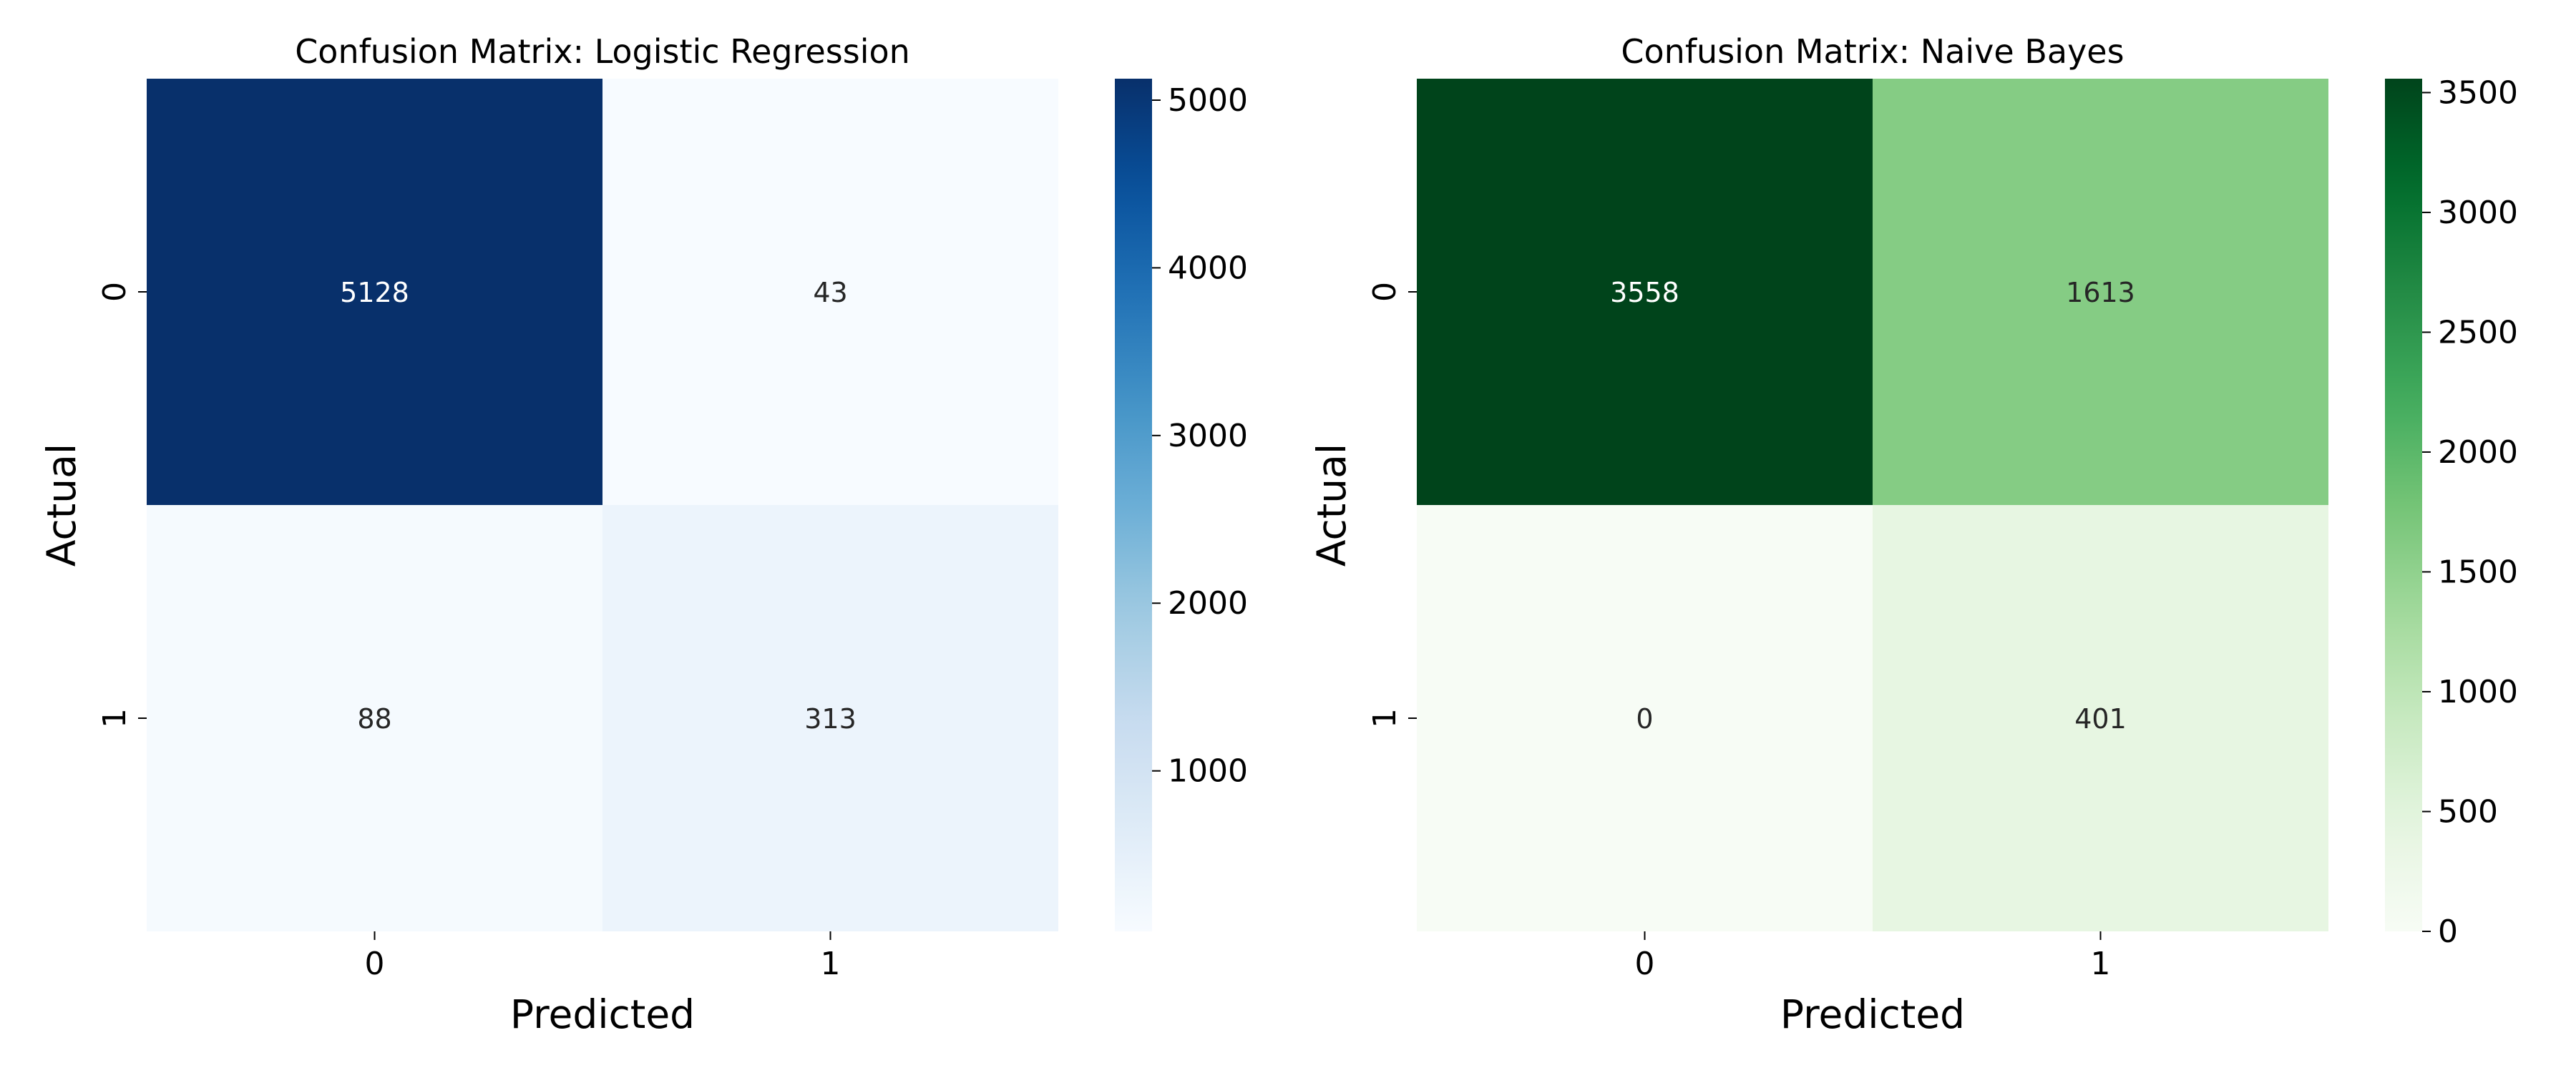  I want to click on cell-value-label: 5128, so click(374, 292).